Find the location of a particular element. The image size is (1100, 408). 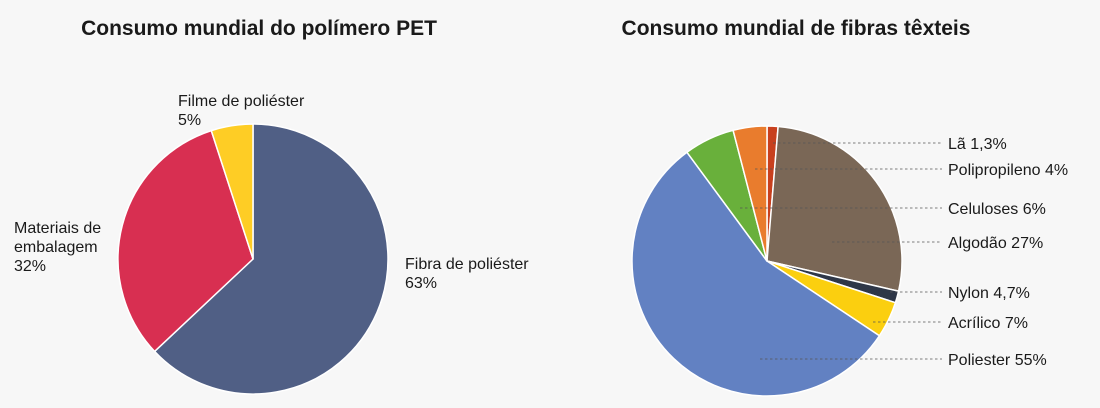

textile-label-la: Lã 1,3% is located at coordinates (977, 144).